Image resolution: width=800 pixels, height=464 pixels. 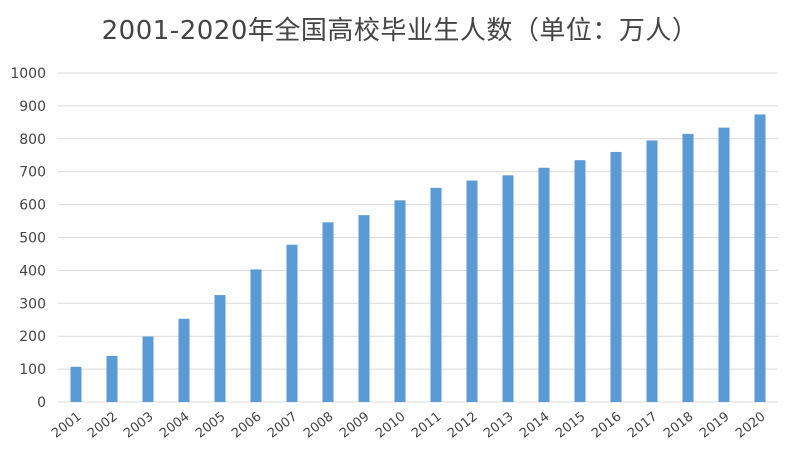 What do you see at coordinates (32, 239) in the screenshot?
I see `y-tick-label: 500` at bounding box center [32, 239].